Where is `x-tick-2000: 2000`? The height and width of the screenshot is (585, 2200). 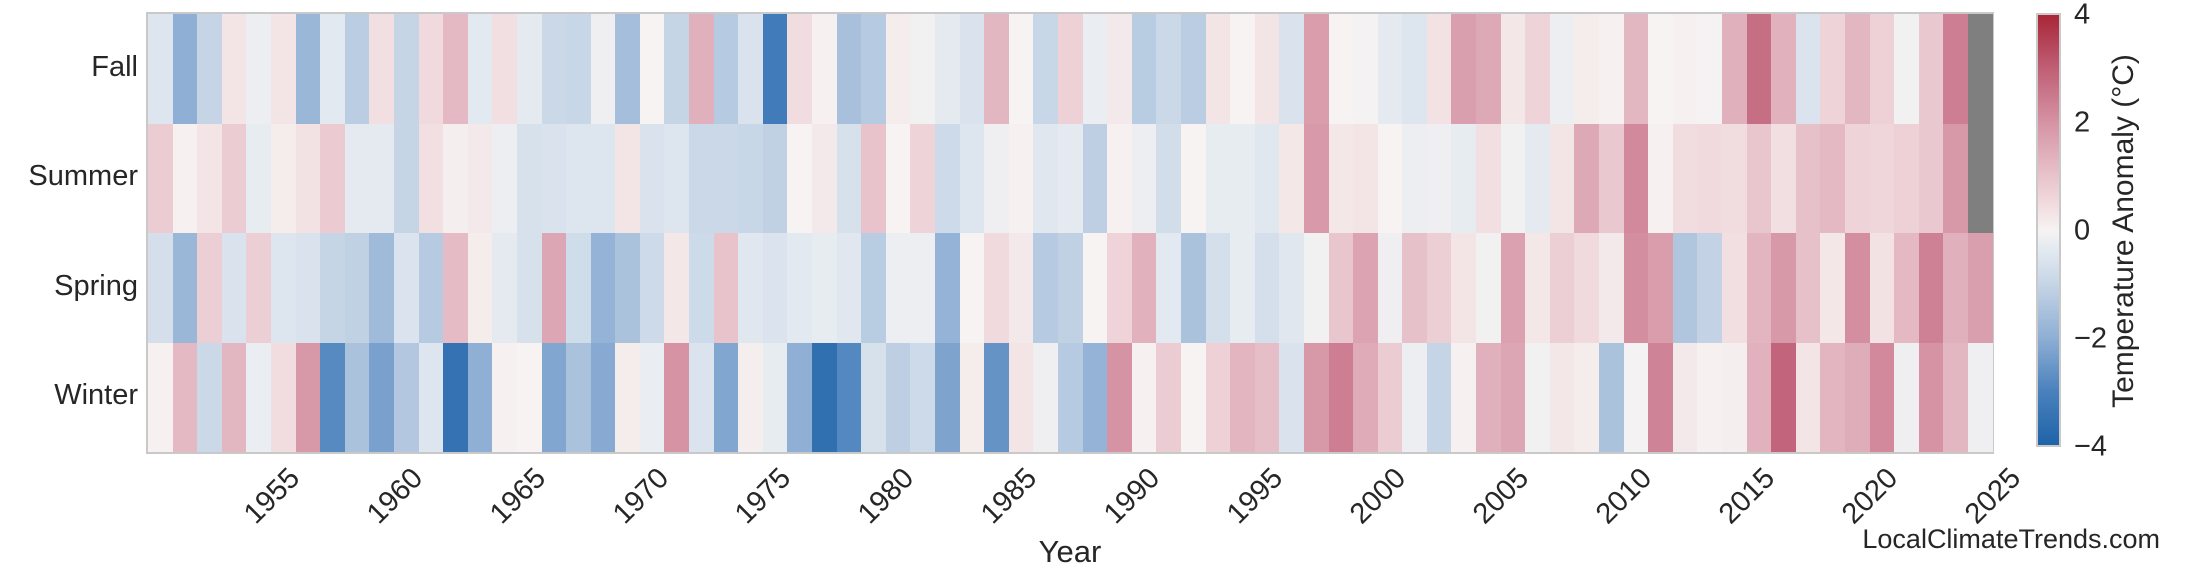 x-tick-2000: 2000 is located at coordinates (1378, 496).